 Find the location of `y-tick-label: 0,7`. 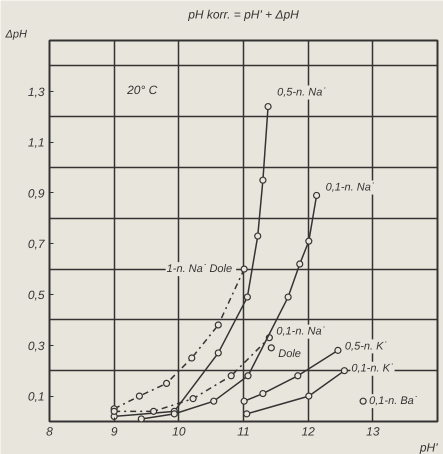

y-tick-label: 0,7 is located at coordinates (37, 244).